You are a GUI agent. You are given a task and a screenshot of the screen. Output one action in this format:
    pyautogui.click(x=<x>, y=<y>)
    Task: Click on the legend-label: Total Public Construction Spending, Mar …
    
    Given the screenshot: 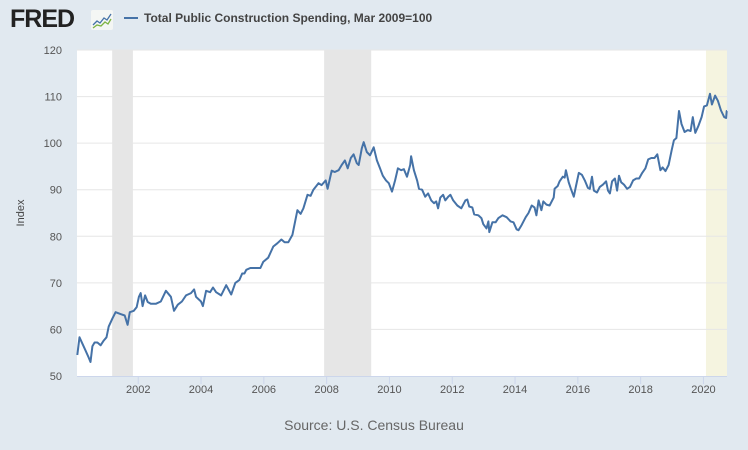 What is the action you would take?
    pyautogui.click(x=288, y=18)
    